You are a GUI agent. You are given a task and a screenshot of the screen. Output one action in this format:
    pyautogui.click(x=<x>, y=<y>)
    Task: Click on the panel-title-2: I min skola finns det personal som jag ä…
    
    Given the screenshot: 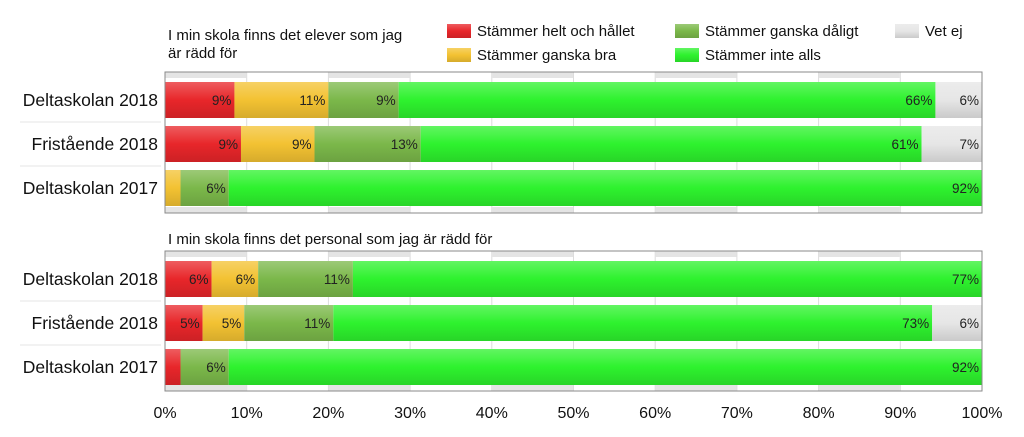 What is the action you would take?
    pyautogui.click(x=330, y=239)
    